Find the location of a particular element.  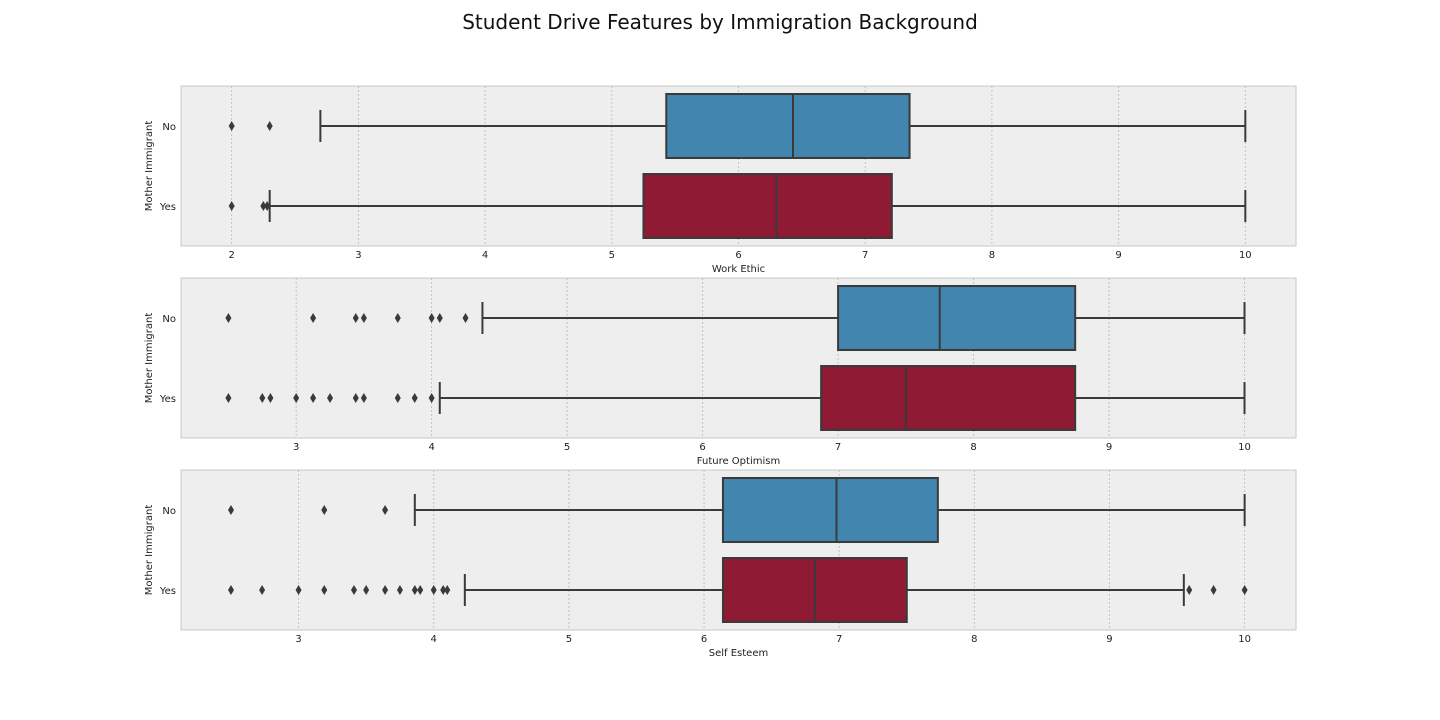

x-axis-label: Future Optimism is located at coordinates (738, 461).